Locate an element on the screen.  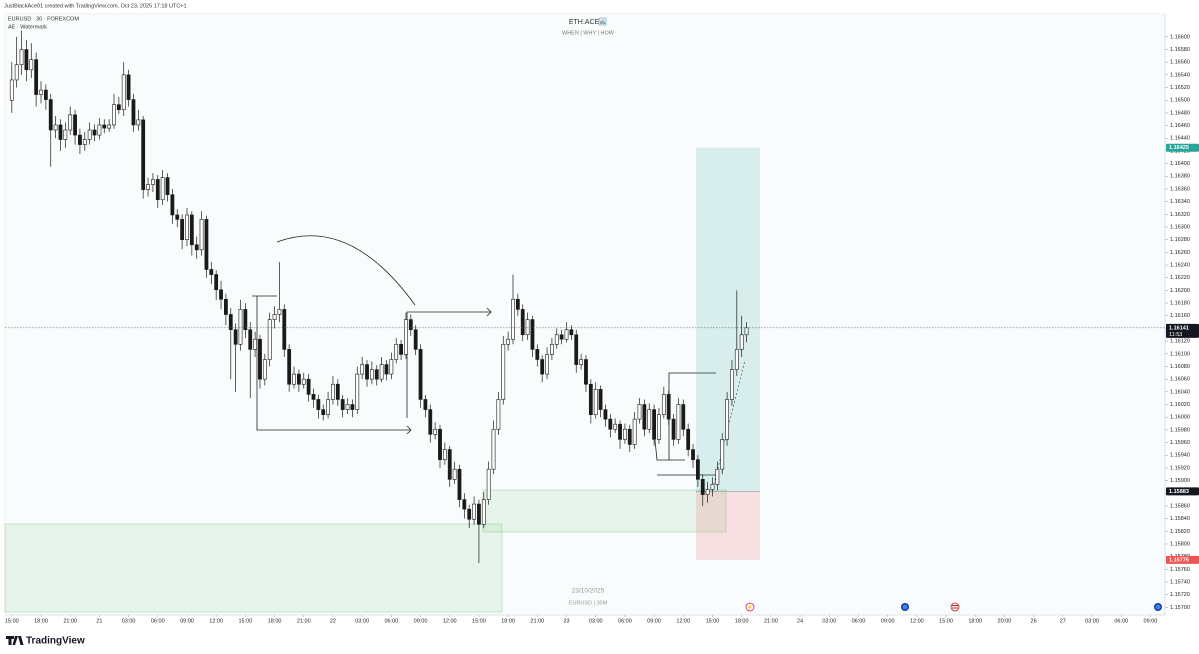
y-tick-label: 1.16020 is located at coordinates (1180, 405).